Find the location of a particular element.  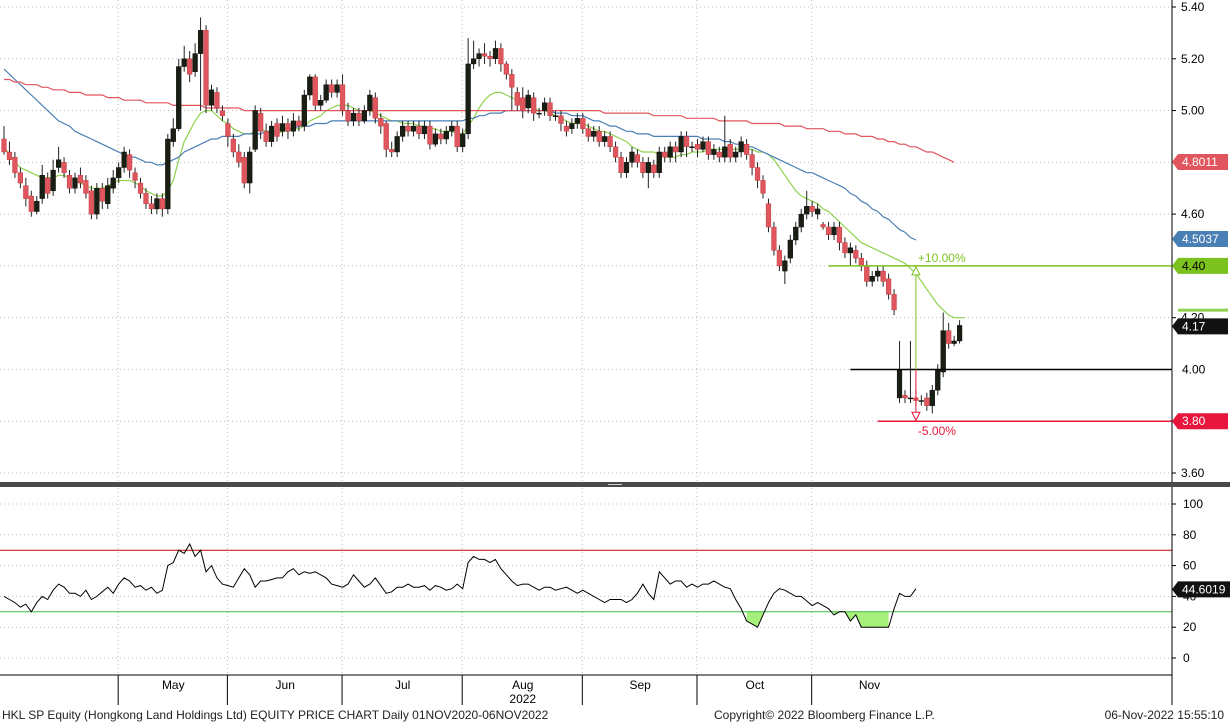

sma200-value-tag-bg is located at coordinates (1200, 162).